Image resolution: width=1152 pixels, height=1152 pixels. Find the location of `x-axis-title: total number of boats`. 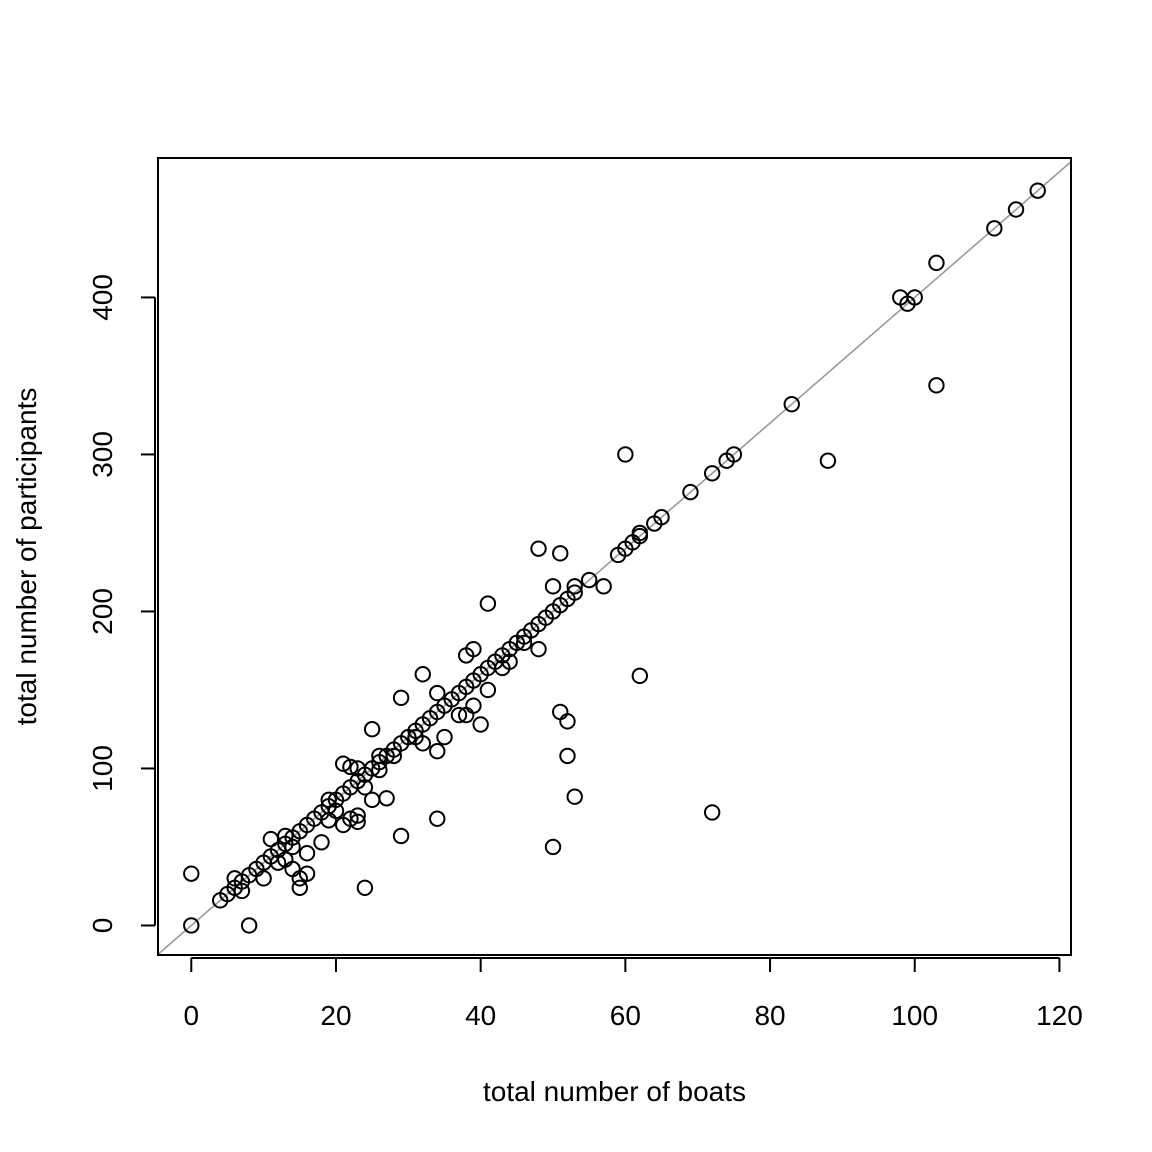

x-axis-title: total number of boats is located at coordinates (614, 1091).